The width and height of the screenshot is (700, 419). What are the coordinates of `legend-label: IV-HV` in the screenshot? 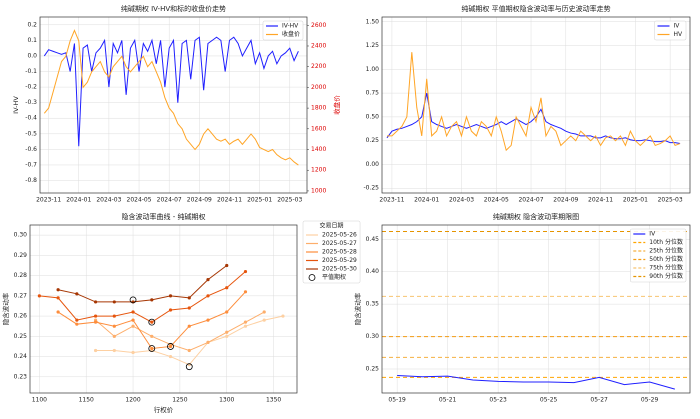 It's located at (290, 26).